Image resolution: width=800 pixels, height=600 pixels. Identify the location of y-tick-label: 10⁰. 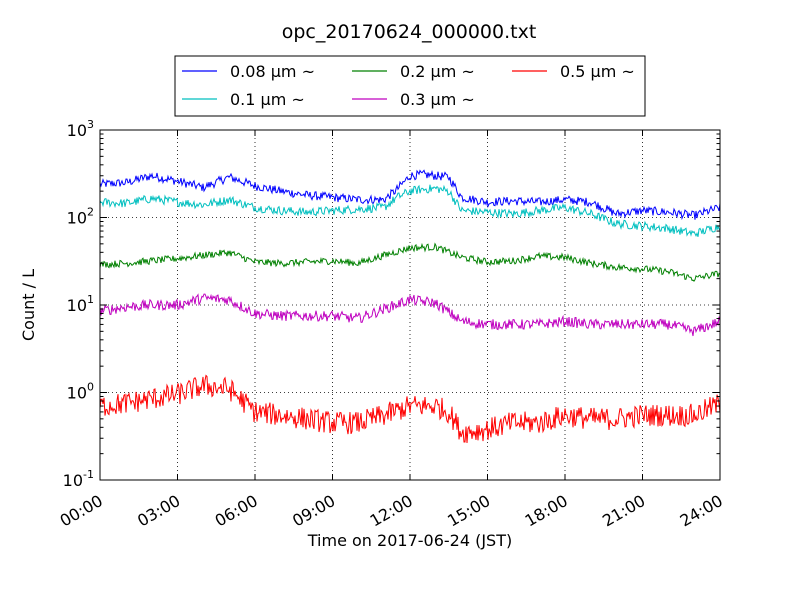
(80, 392).